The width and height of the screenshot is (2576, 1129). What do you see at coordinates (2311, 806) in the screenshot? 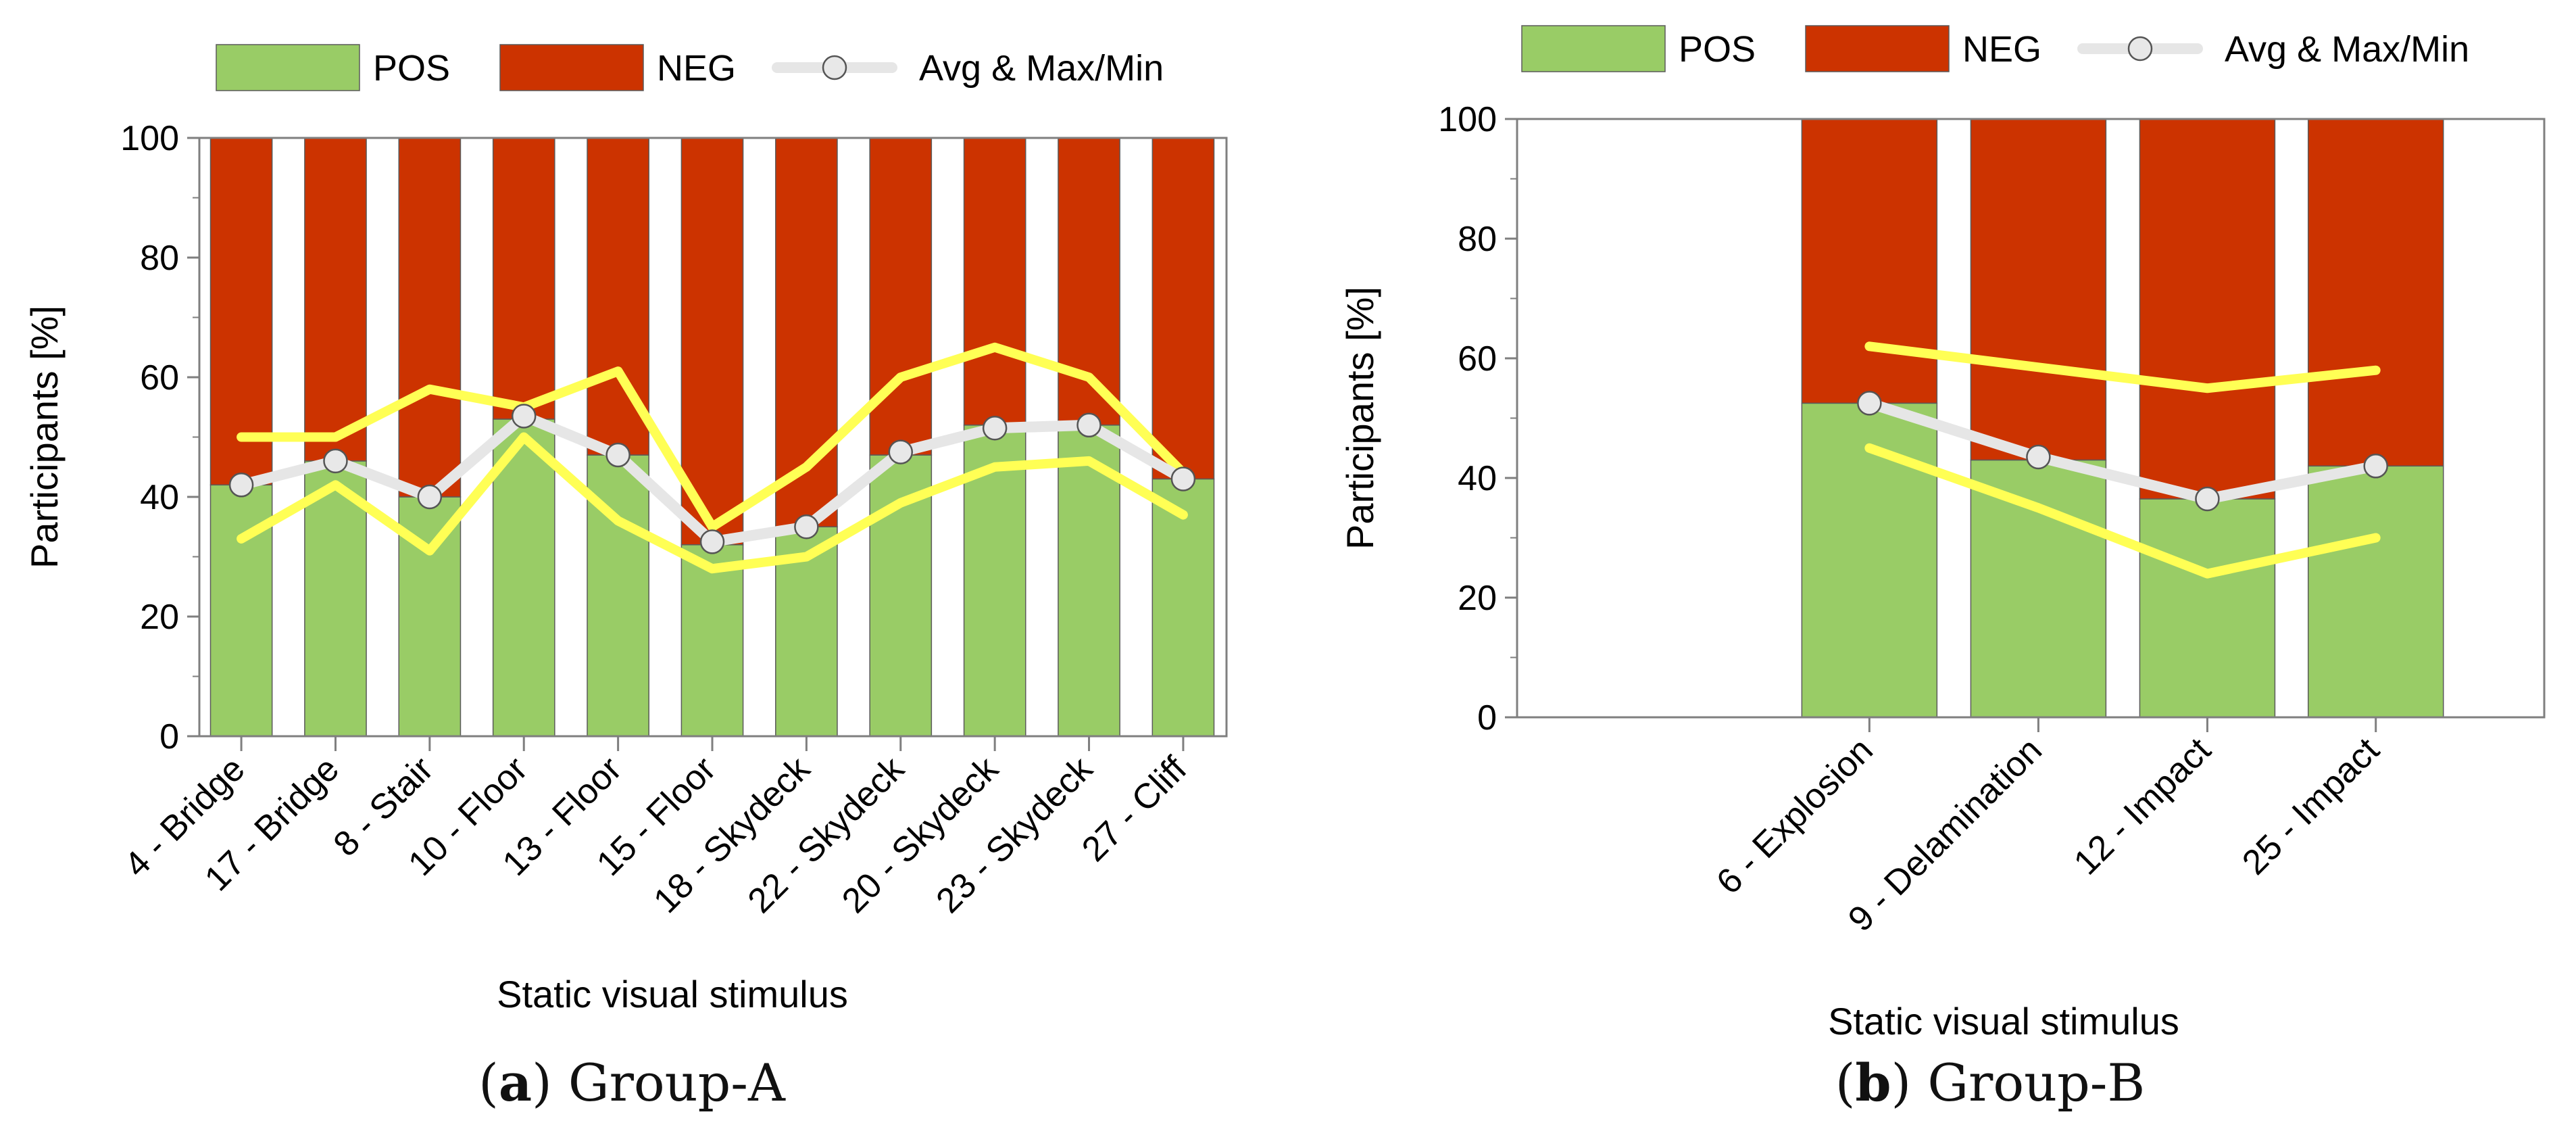
I see `x-tick-label: 25 - Impact` at bounding box center [2311, 806].